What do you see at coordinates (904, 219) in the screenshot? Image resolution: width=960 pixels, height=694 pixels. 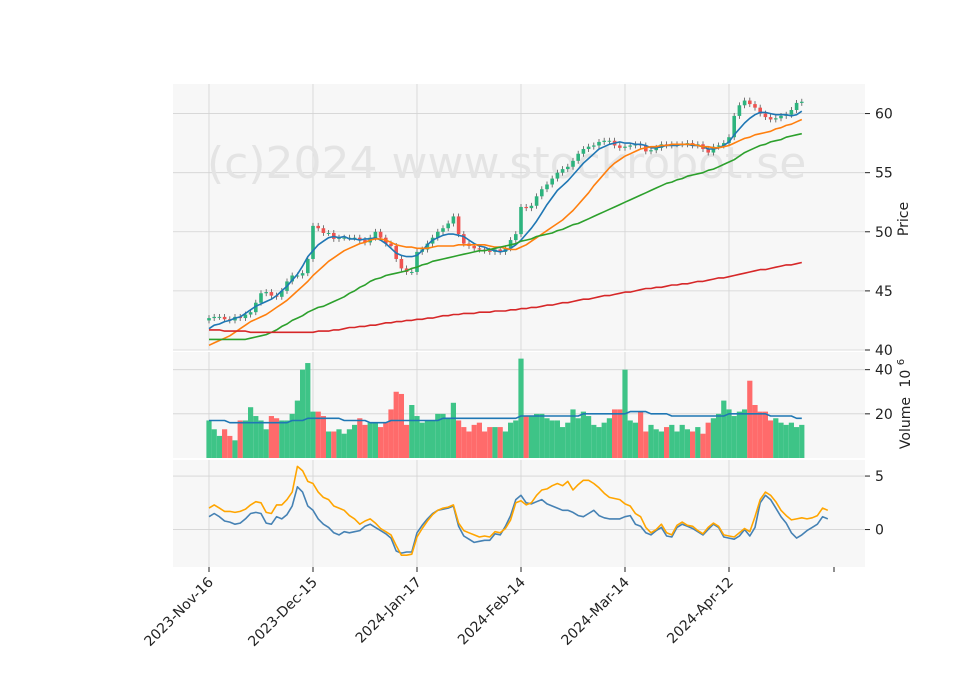 I see `price-axis-label: Price` at bounding box center [904, 219].